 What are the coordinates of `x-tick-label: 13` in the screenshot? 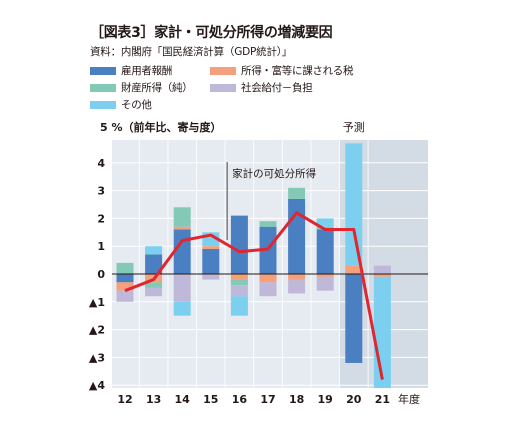 It's located at (153, 399).